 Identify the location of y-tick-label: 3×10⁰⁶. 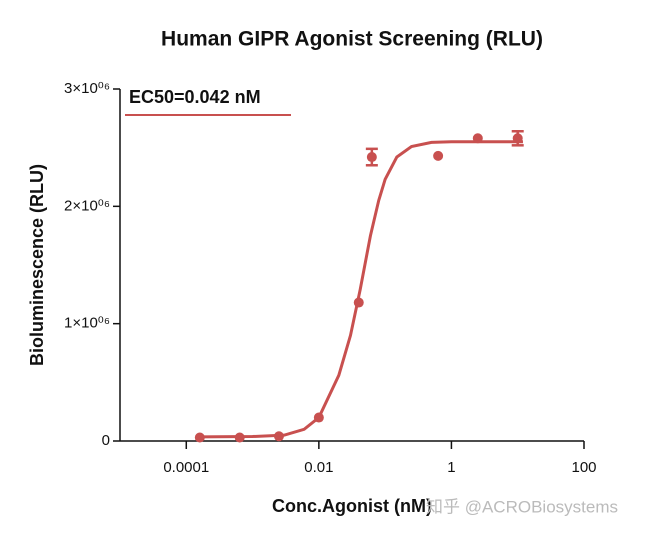
(87, 88).